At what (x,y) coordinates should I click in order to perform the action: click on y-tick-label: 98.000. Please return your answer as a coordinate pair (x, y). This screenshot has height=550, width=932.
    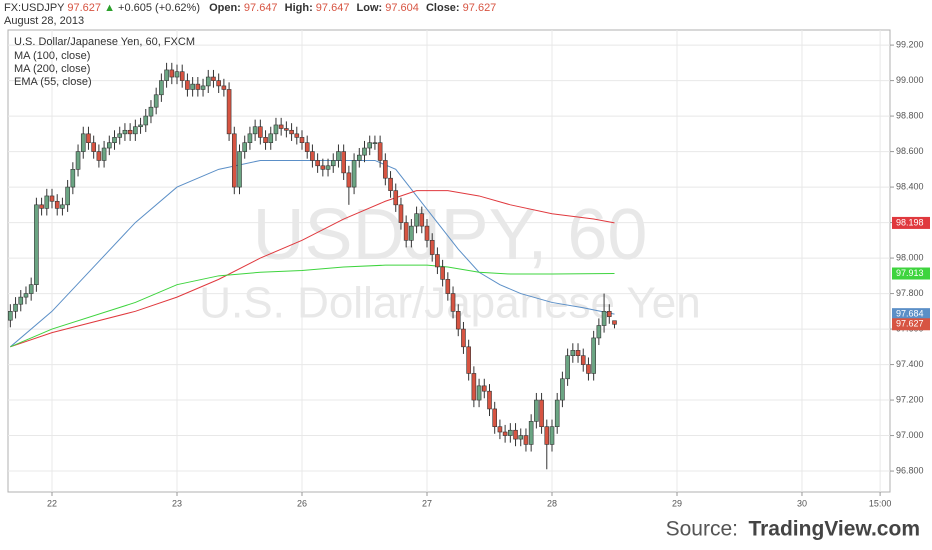
    Looking at the image, I should click on (910, 257).